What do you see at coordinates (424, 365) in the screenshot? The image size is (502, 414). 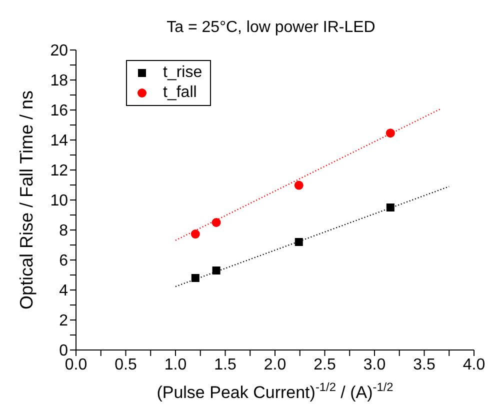 I see `x-tick-label: 3.5` at bounding box center [424, 365].